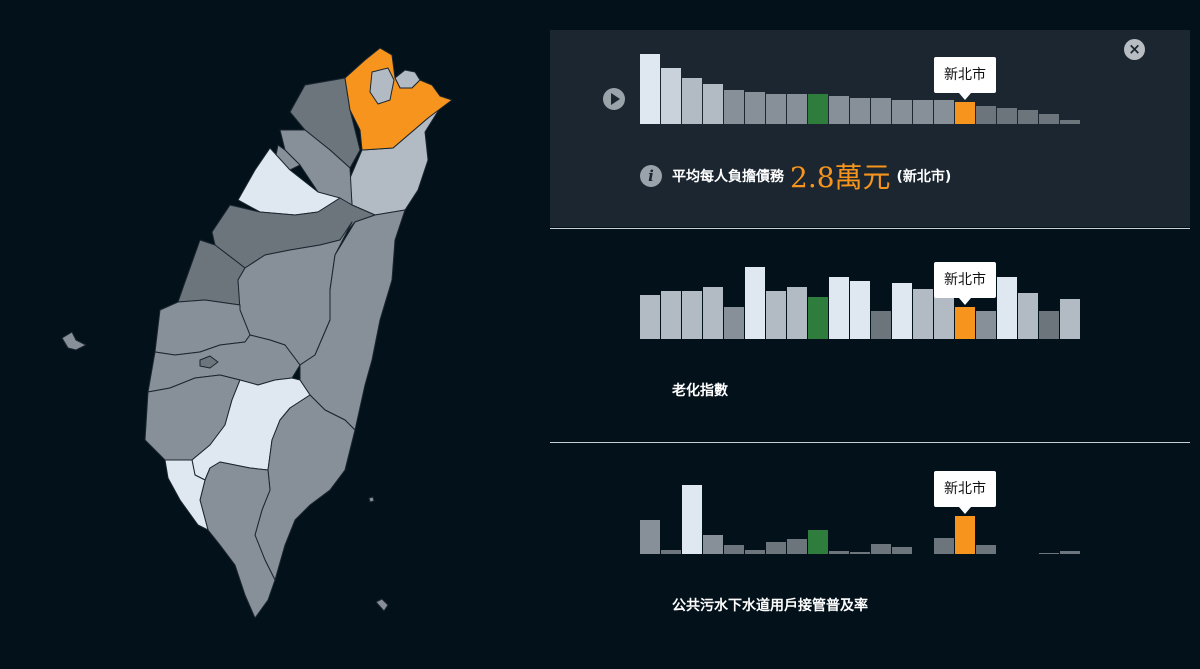 This screenshot has width=1200, height=669. What do you see at coordinates (860, 89) in the screenshot?
I see `debt-bar-chart` at bounding box center [860, 89].